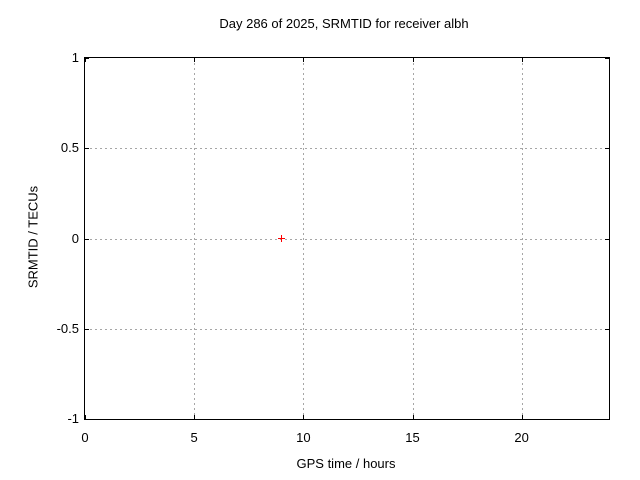  What do you see at coordinates (73, 418) in the screenshot?
I see `y-tick-label: -1` at bounding box center [73, 418].